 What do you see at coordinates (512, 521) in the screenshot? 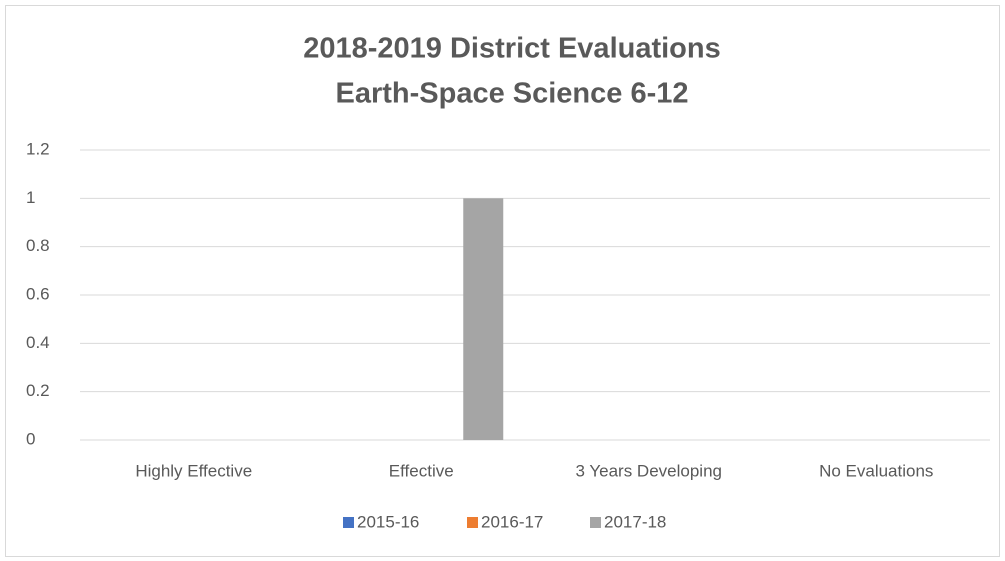
I see `legend-label: 2016-17` at bounding box center [512, 521].